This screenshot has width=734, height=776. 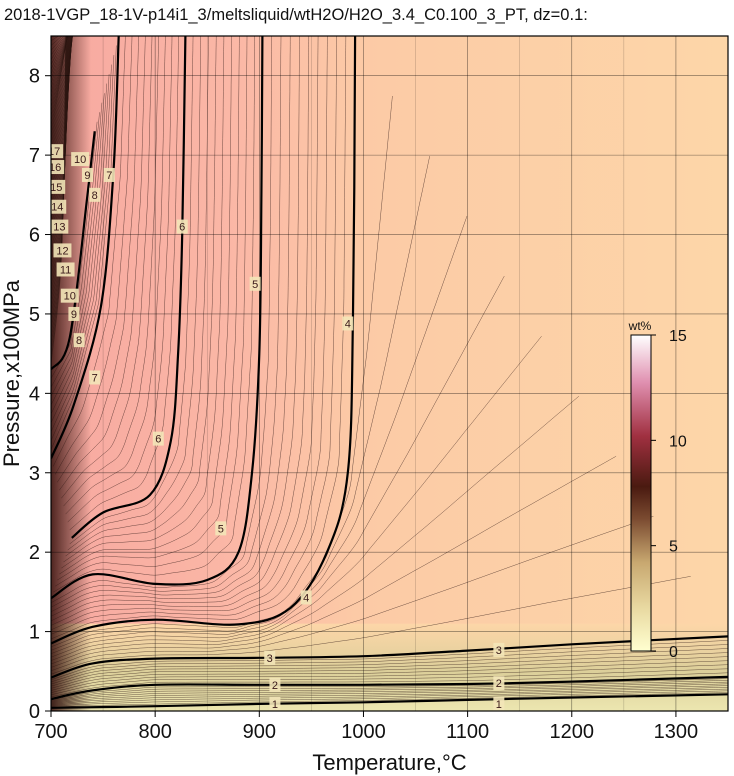 I want to click on colorbar: wt% 0 5 10 15, so click(x=657, y=490).